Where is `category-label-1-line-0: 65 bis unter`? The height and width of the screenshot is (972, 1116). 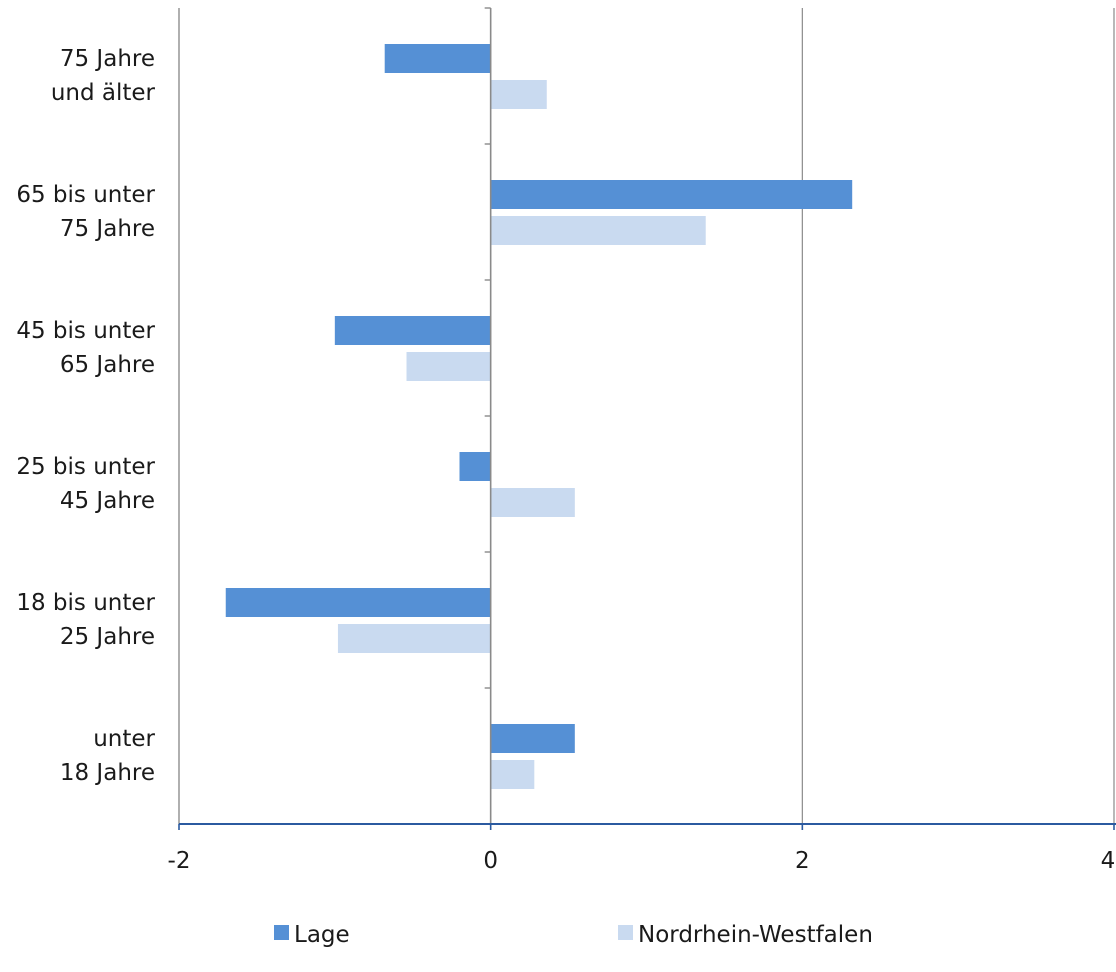 category-label-1-line-0: 65 bis unter is located at coordinates (85, 195).